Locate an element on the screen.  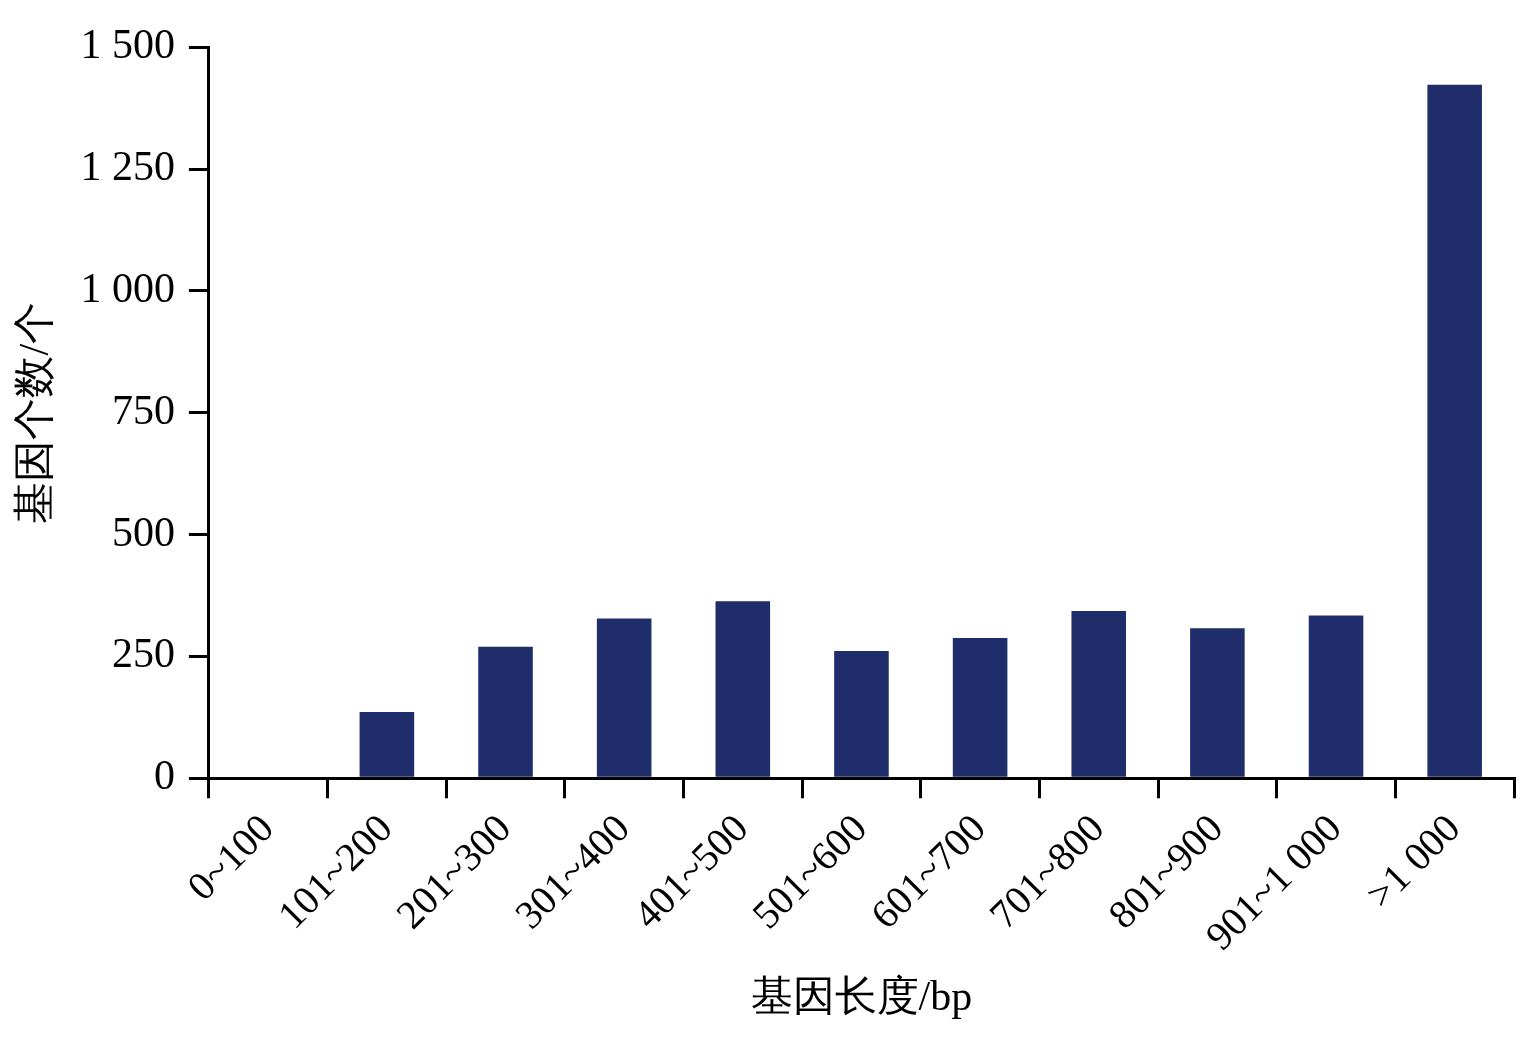
y-tick-label: 1 250 is located at coordinates (127, 166).